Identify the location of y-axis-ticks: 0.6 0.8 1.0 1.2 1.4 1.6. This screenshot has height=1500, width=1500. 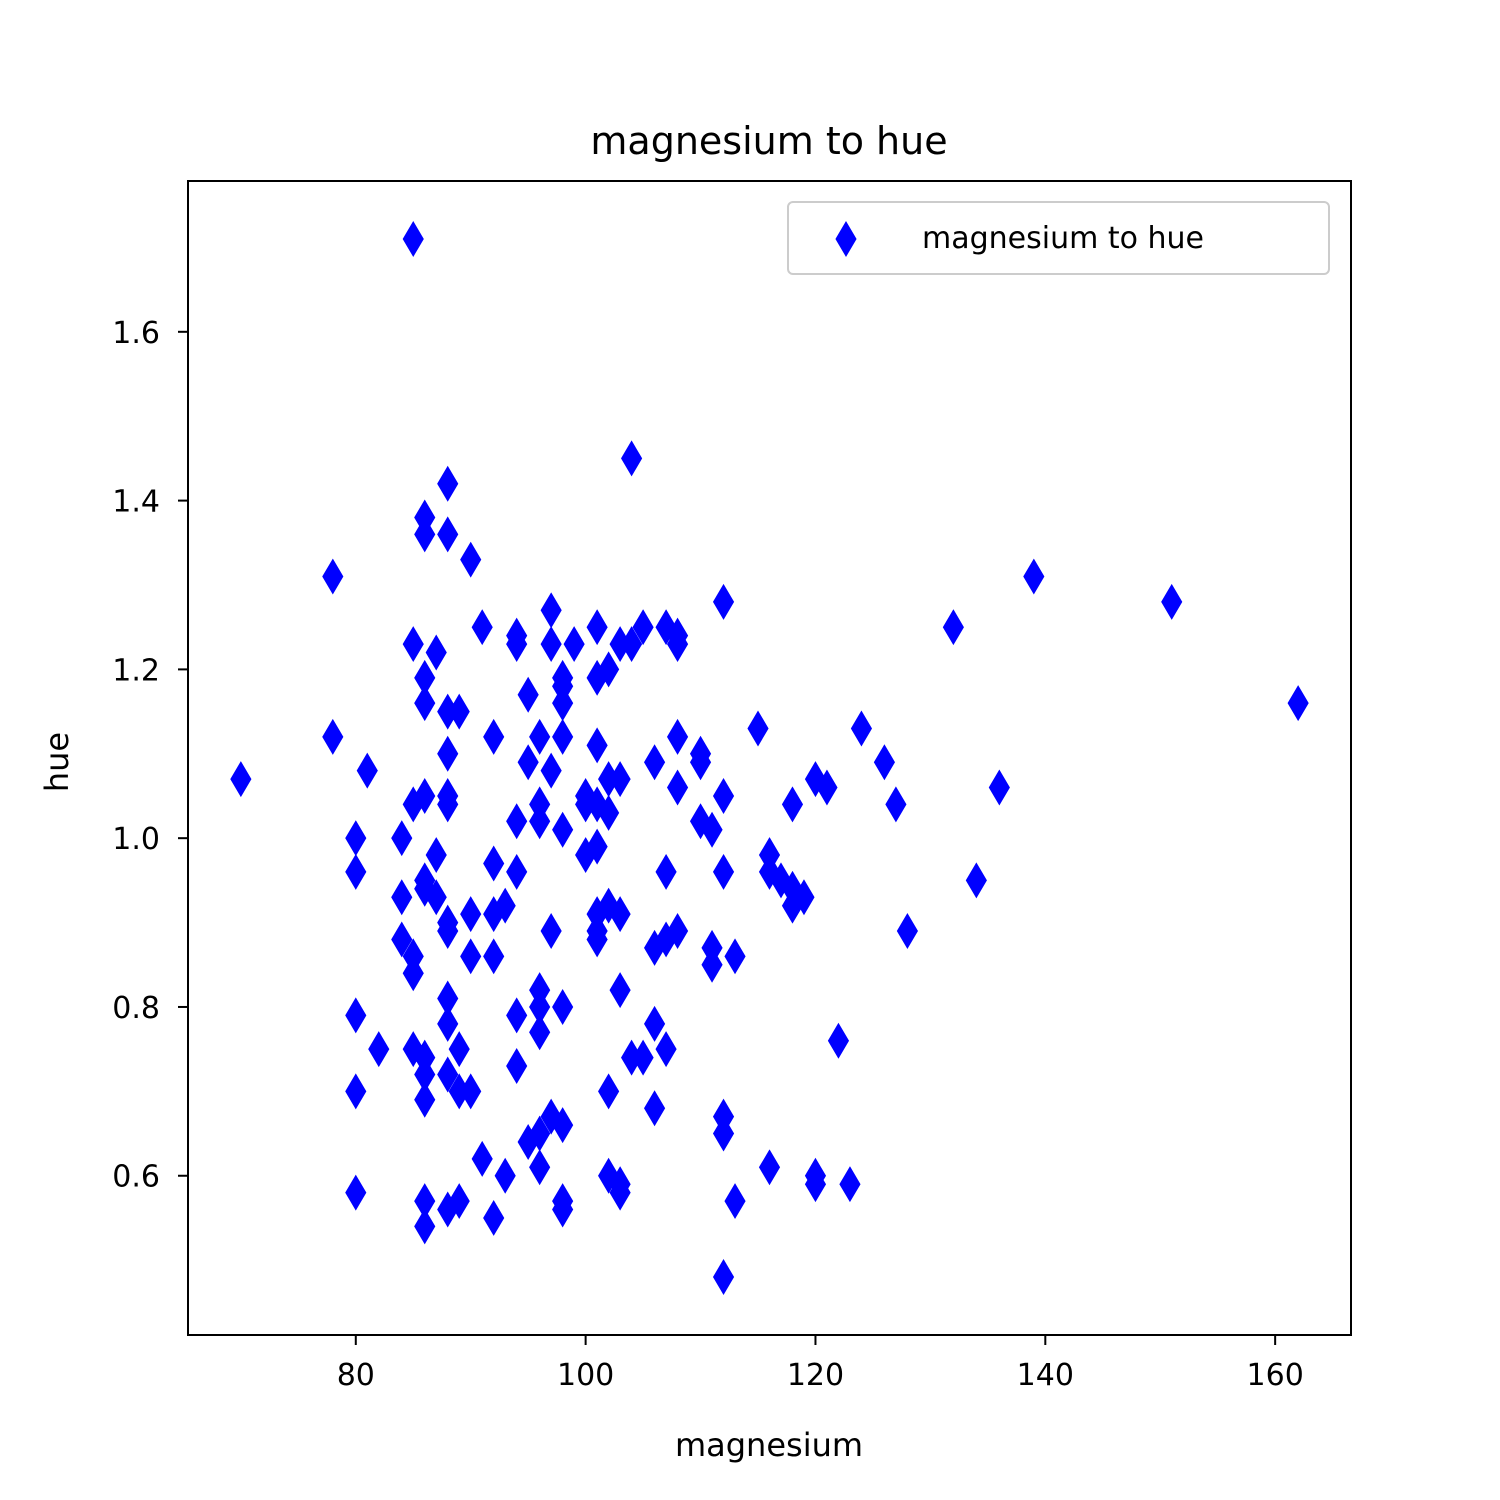
(150, 755).